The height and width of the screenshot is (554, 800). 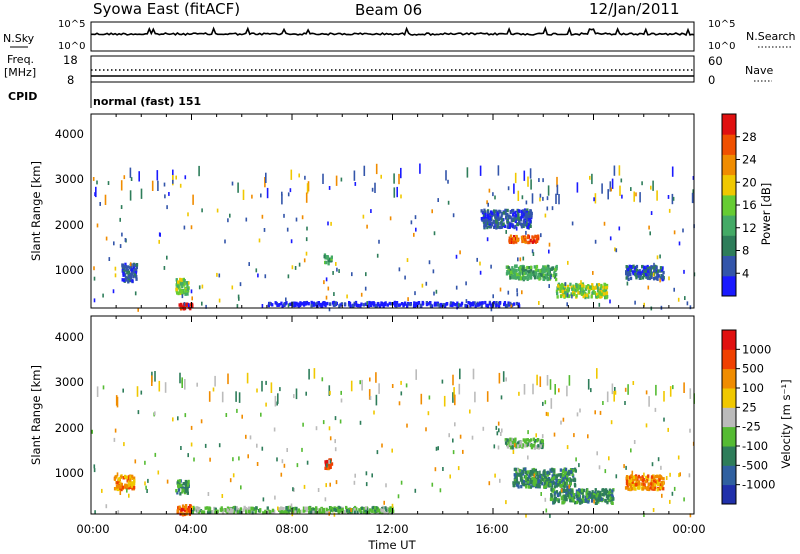 I want to click on freq-label-2: [MHz], so click(x=20, y=72).